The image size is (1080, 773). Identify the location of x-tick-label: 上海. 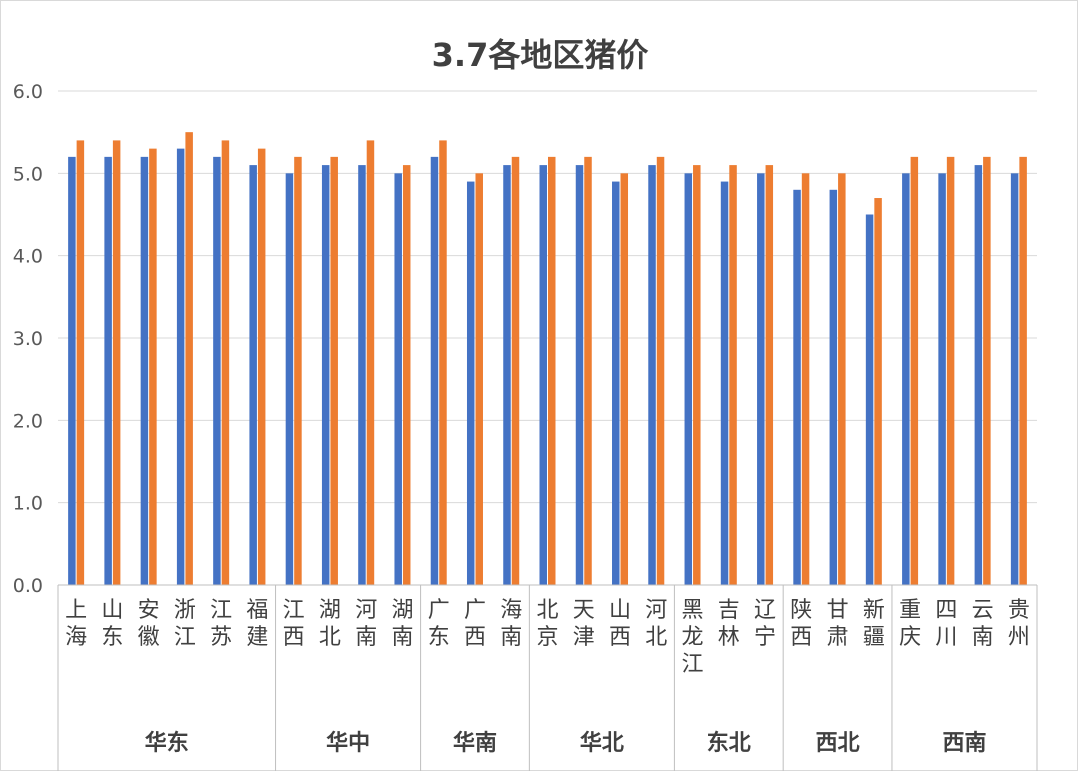
(76, 624).